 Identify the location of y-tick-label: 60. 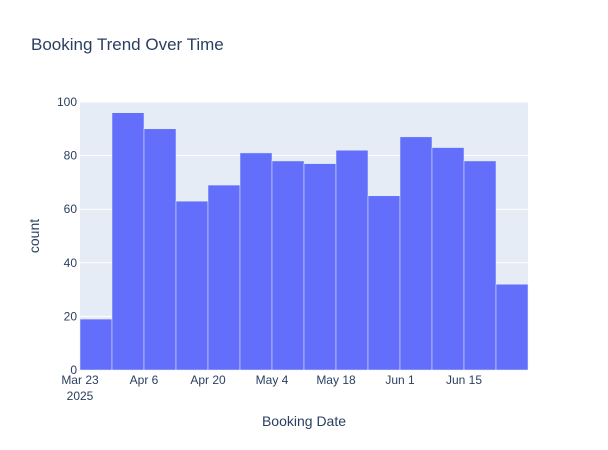
(71, 209).